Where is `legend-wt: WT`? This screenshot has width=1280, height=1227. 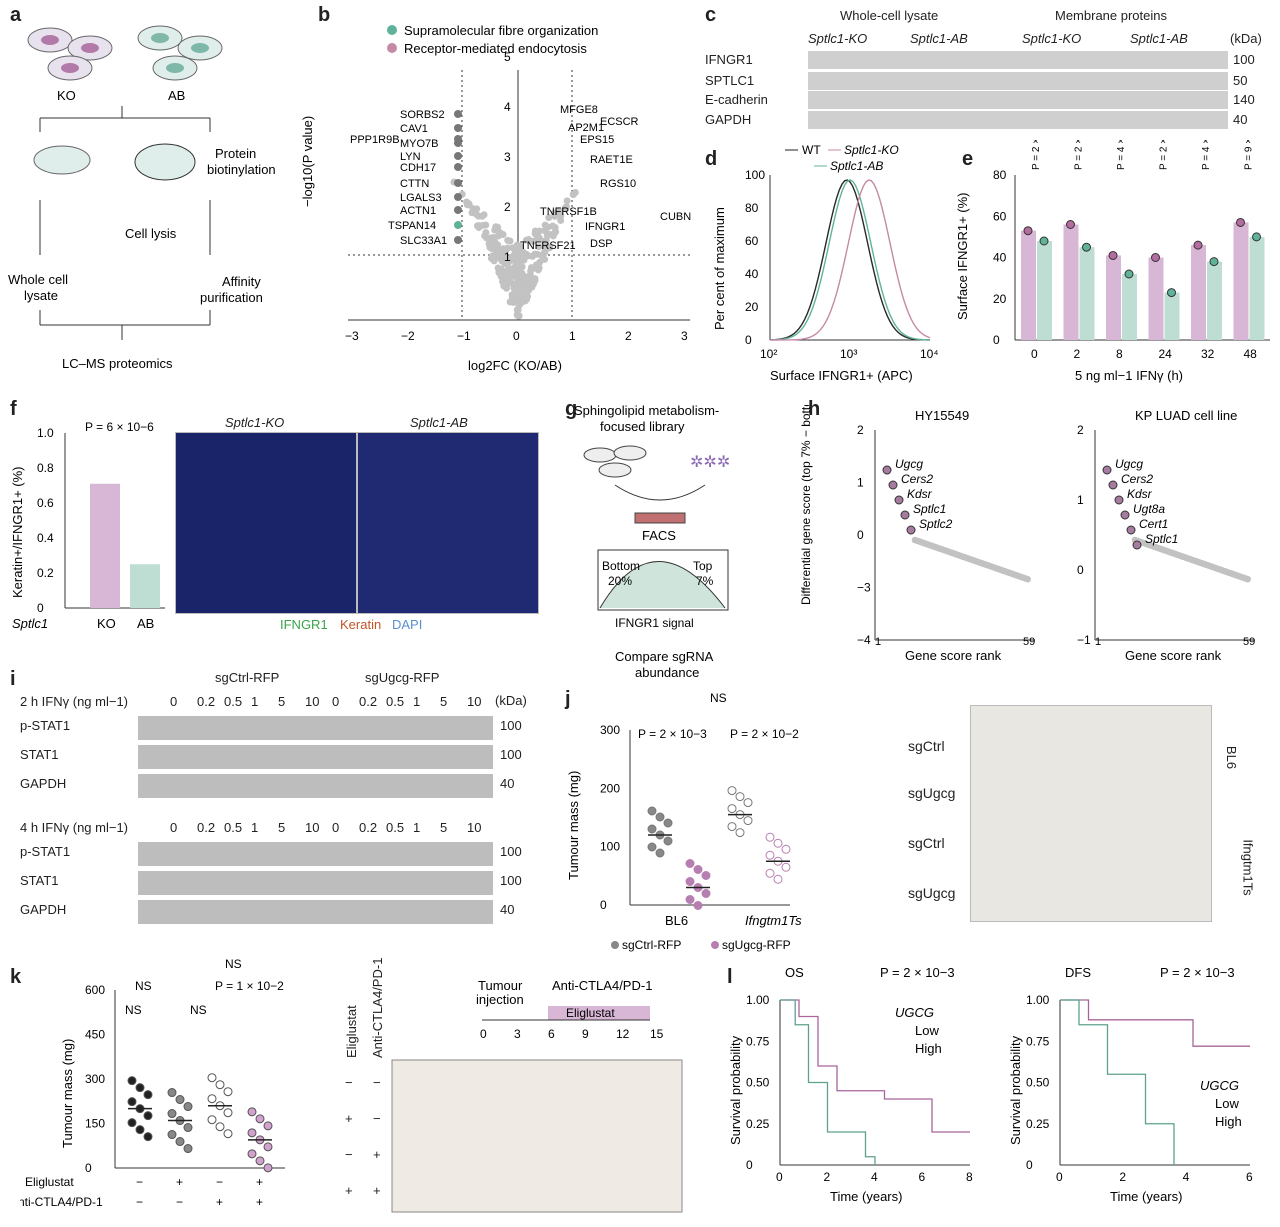 legend-wt: WT is located at coordinates (811, 150).